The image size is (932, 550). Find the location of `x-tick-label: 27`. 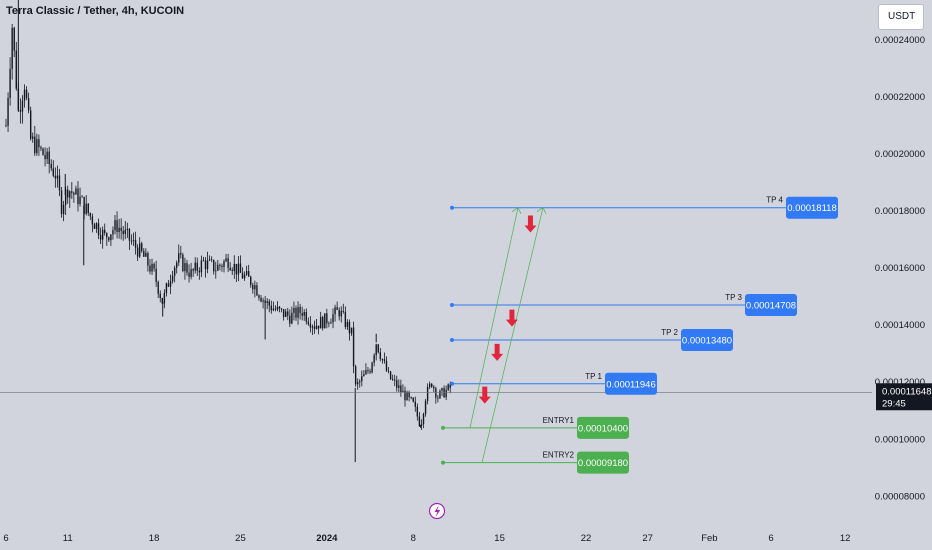

x-tick-label: 27 is located at coordinates (647, 538).